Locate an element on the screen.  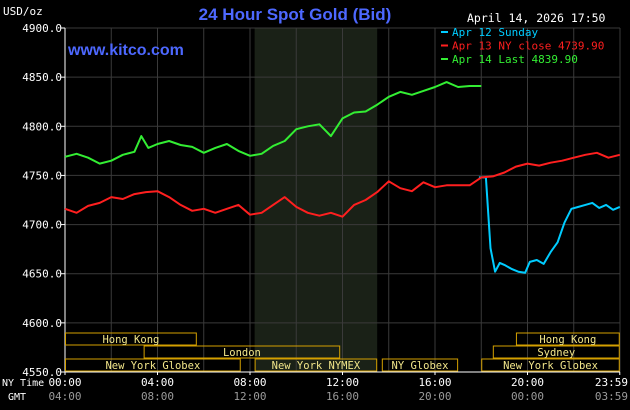
legend-label: Apr 14 Last 4839.90 is located at coordinates (515, 59).